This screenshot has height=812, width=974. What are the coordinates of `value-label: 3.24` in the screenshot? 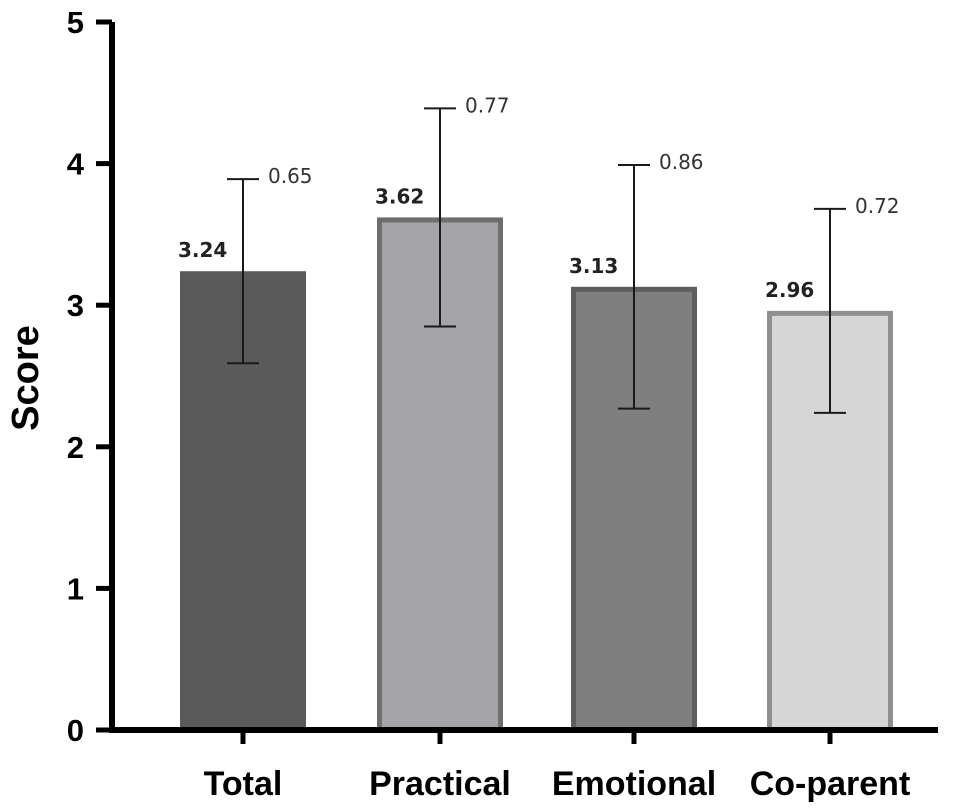 It's located at (202, 250).